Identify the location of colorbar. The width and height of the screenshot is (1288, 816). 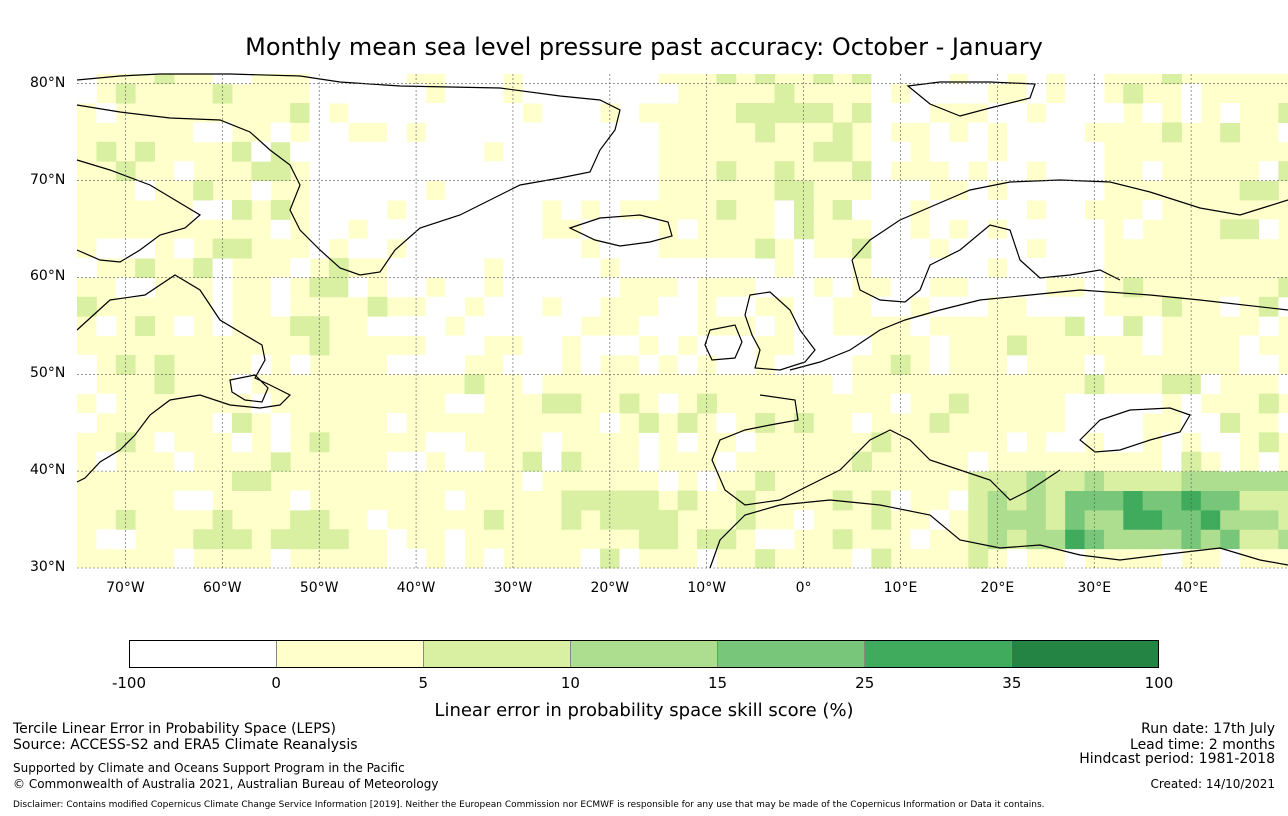
(644, 654).